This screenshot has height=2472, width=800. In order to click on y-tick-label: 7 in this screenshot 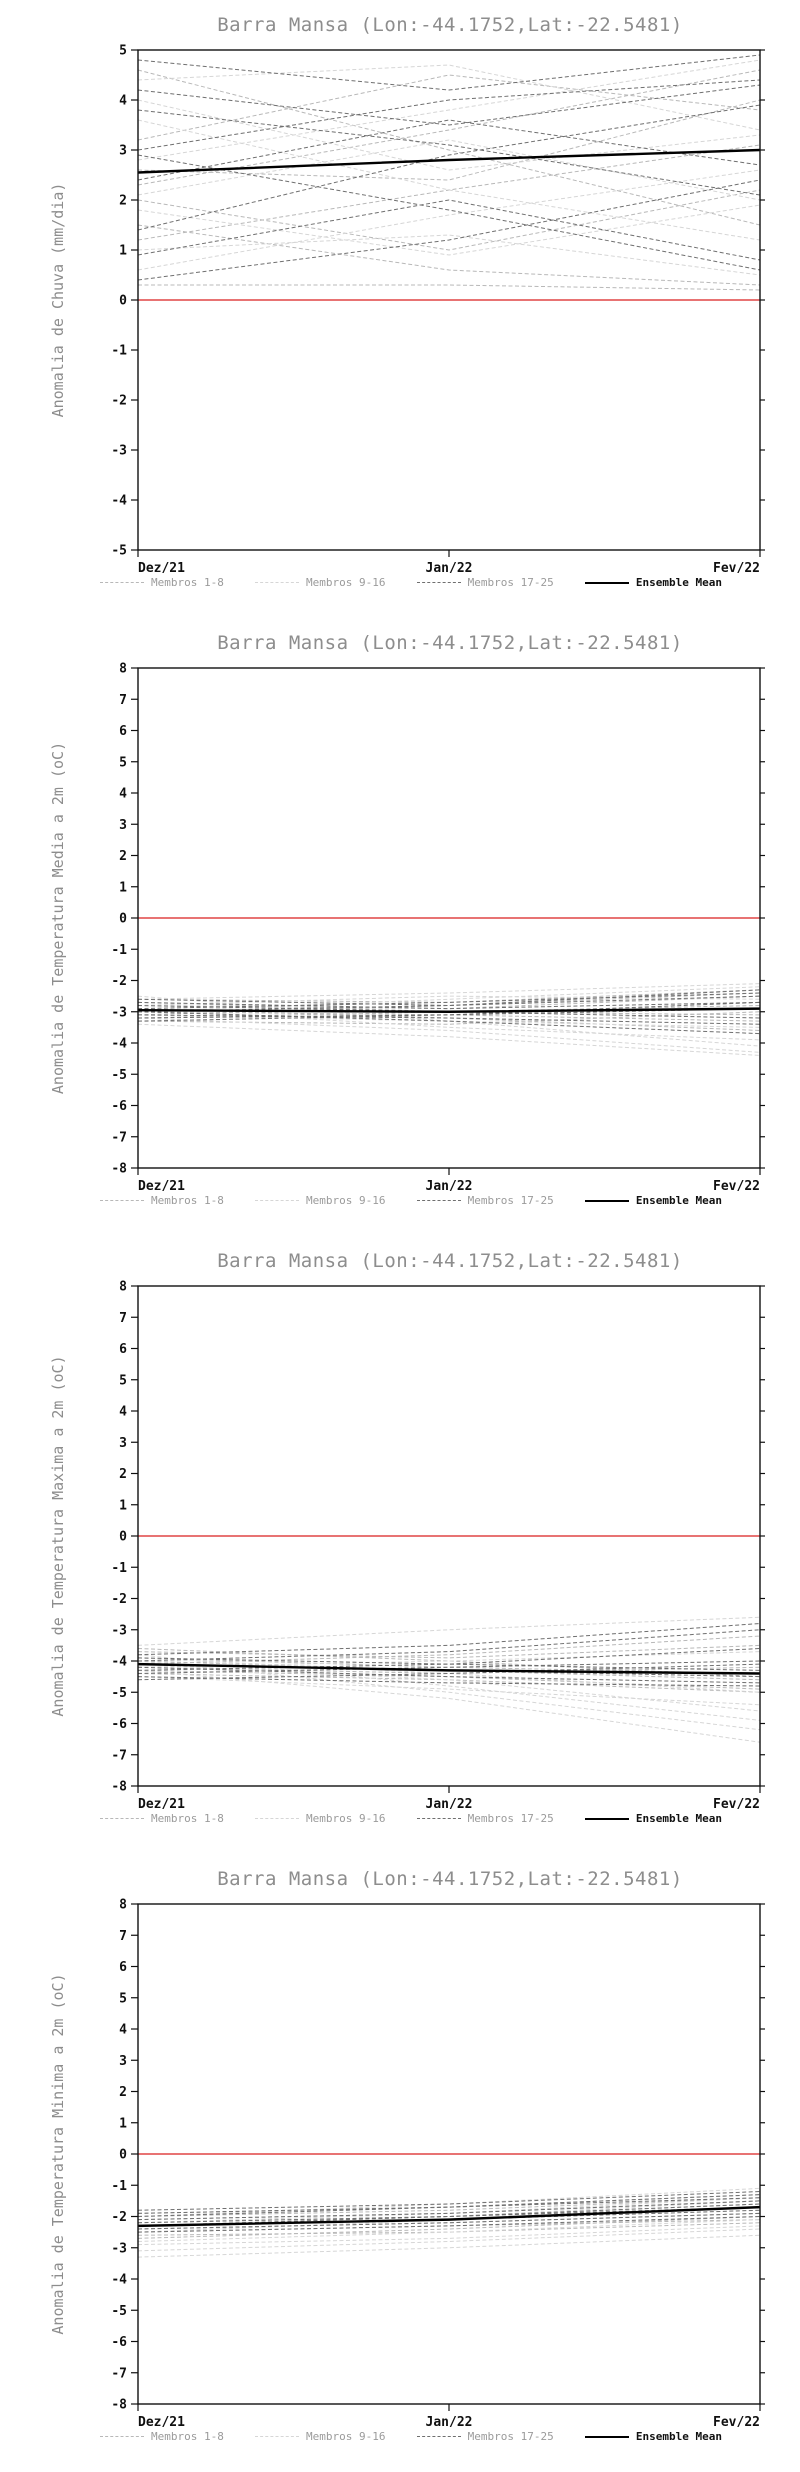, I will do `click(123, 1318)`.